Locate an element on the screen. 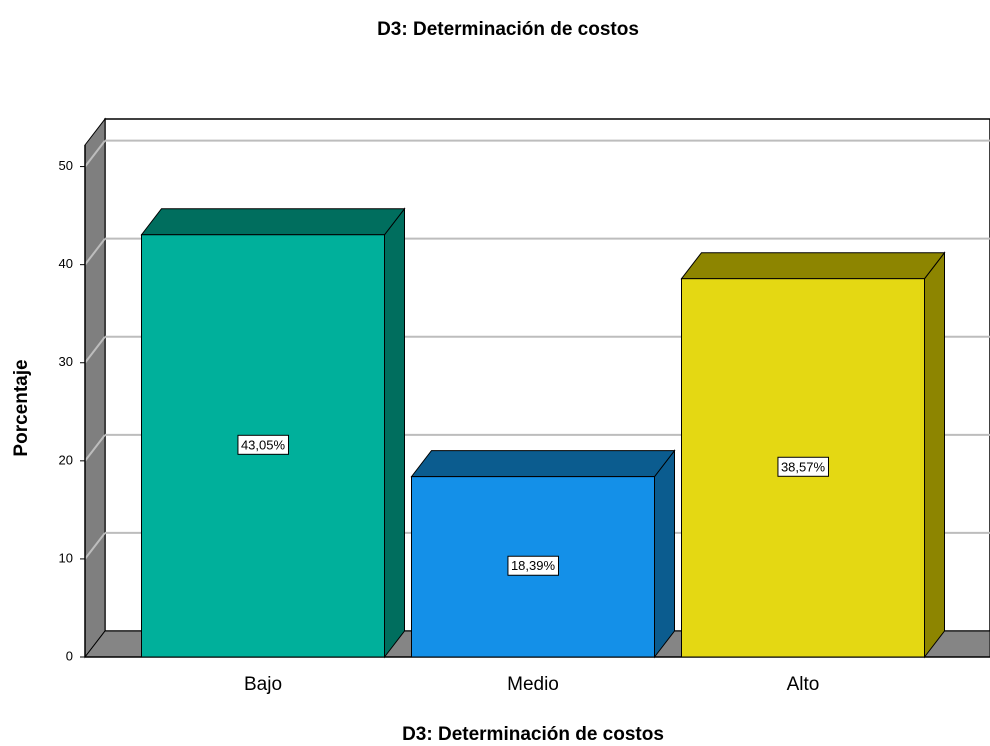 This screenshot has width=990, height=746. x-tick-label: Medio is located at coordinates (533, 684).